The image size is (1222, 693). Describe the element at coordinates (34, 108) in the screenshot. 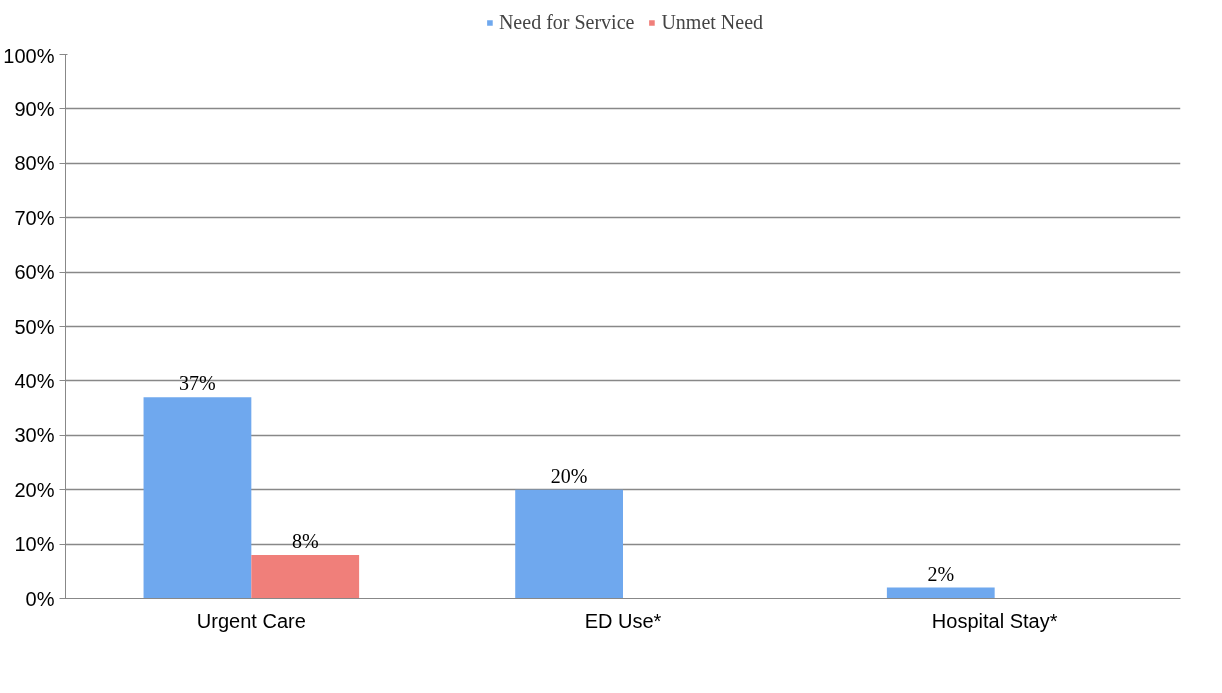

I see `y-tick-label: 90%` at that location.